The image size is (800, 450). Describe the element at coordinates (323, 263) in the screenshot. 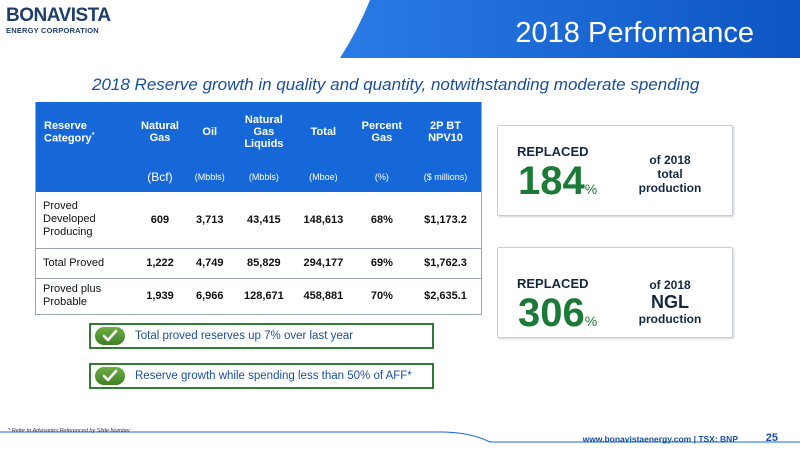

I see `table-cell: 294,177` at that location.